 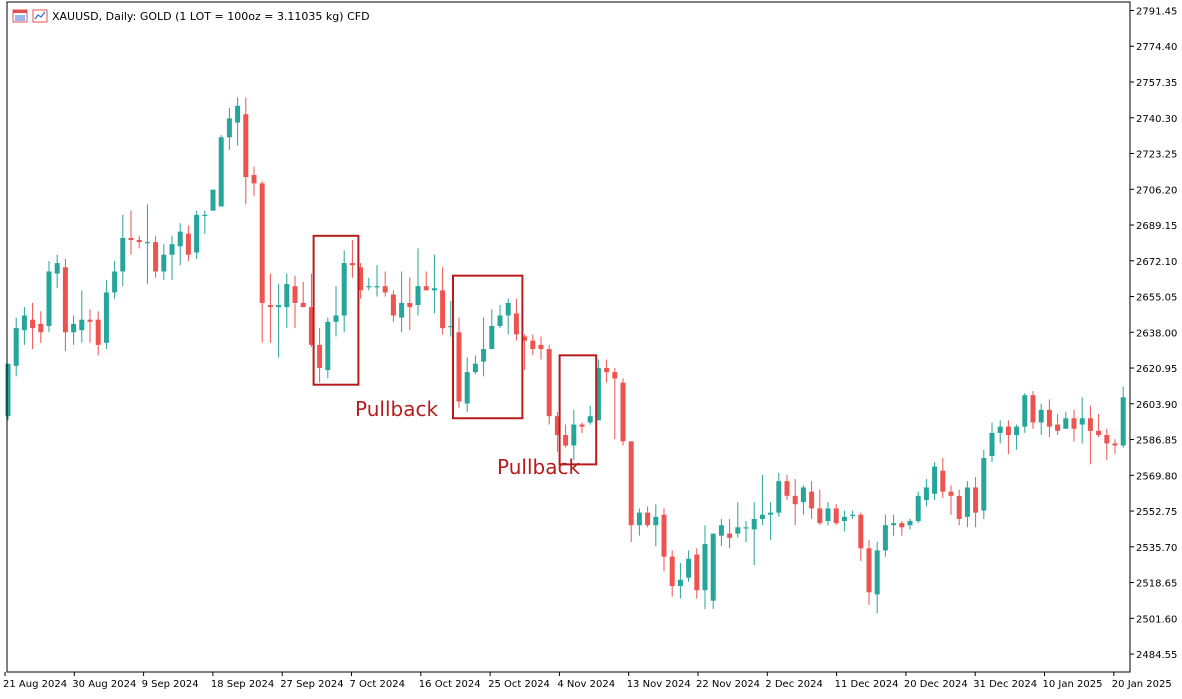 What do you see at coordinates (40, 16) in the screenshot?
I see `one-click-trading-icon` at bounding box center [40, 16].